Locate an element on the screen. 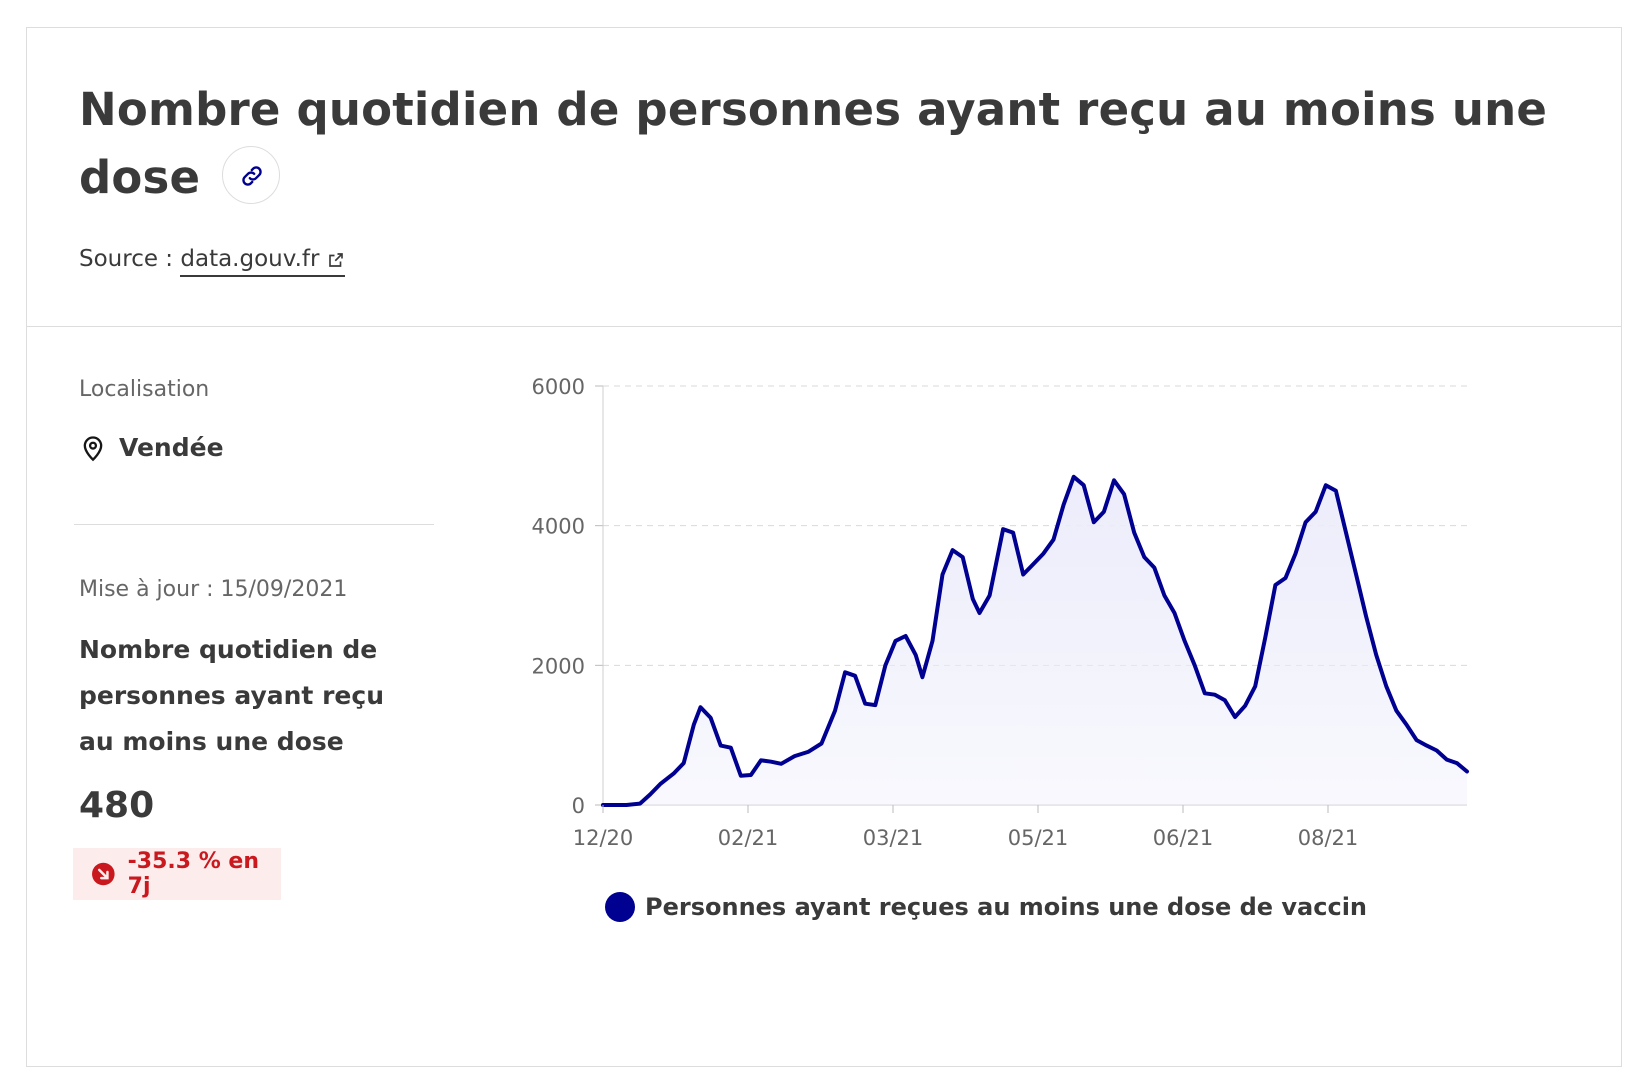  source-link-text: data.gouv.fr is located at coordinates (250, 259).